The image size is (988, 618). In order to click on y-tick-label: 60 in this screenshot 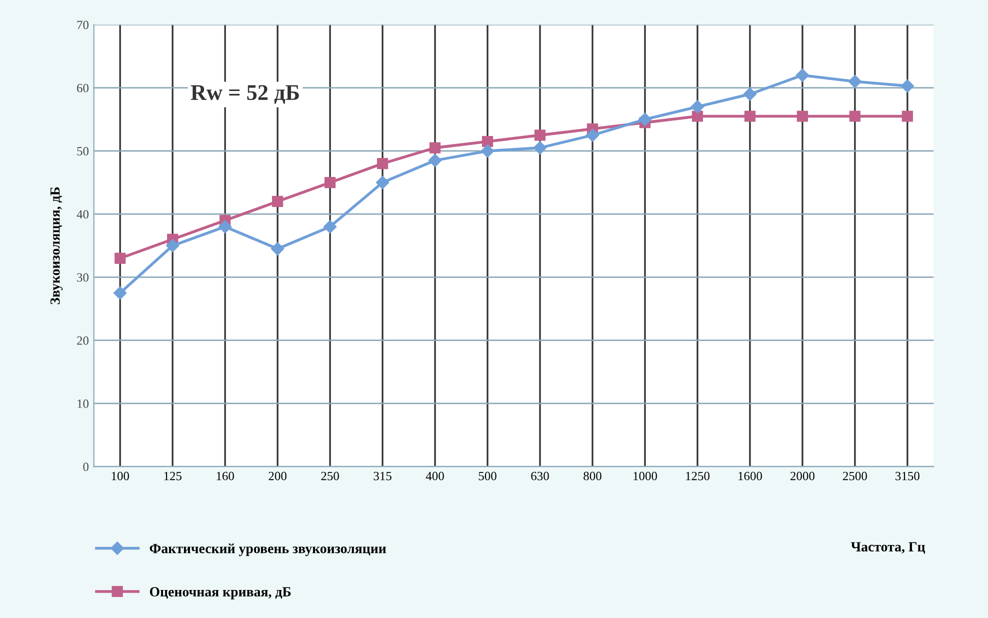, I will do `click(83, 88)`.